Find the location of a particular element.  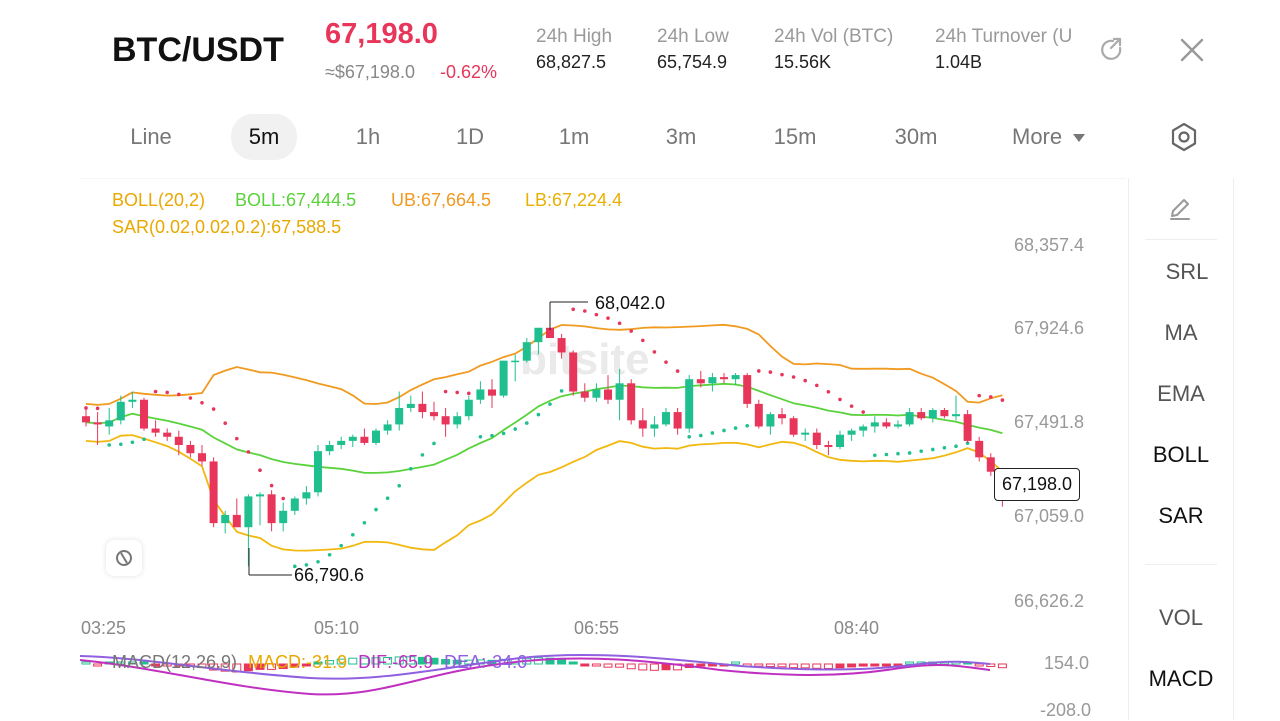

drawing-mode-icon is located at coordinates (124, 558).